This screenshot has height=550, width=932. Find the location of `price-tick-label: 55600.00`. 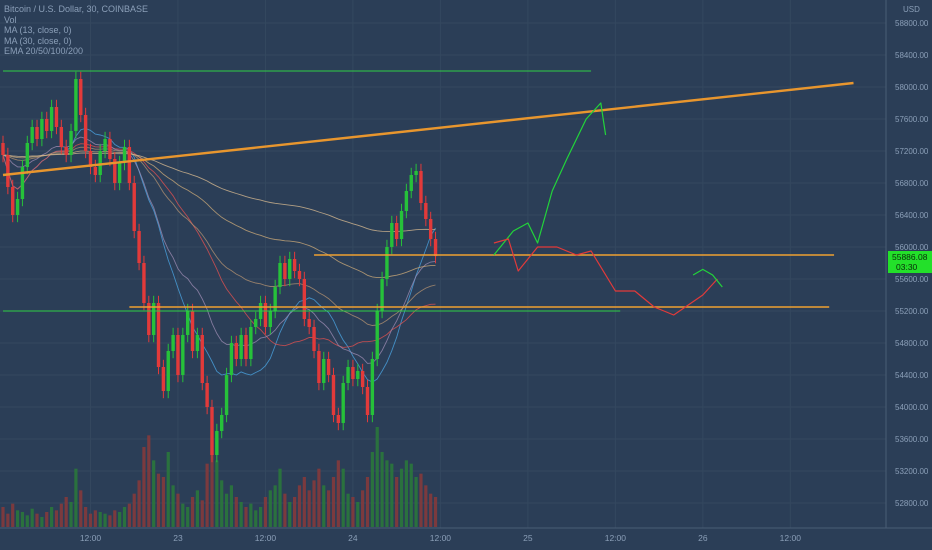

price-tick-label: 55600.00 is located at coordinates (912, 279).